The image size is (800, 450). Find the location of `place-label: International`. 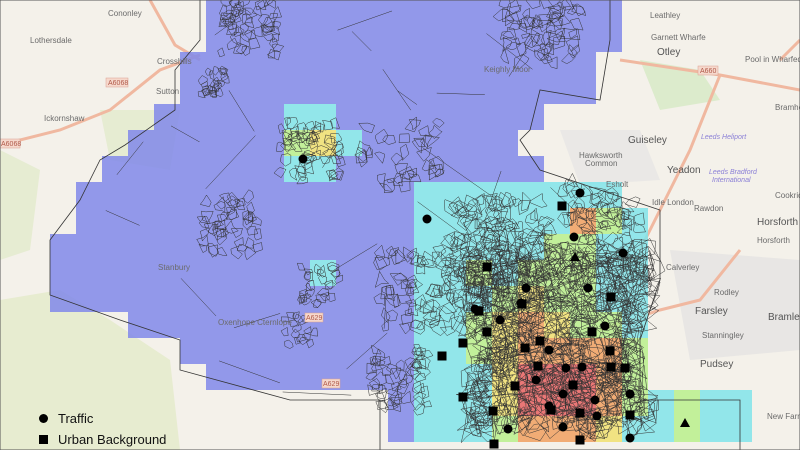

place-label: International is located at coordinates (731, 180).